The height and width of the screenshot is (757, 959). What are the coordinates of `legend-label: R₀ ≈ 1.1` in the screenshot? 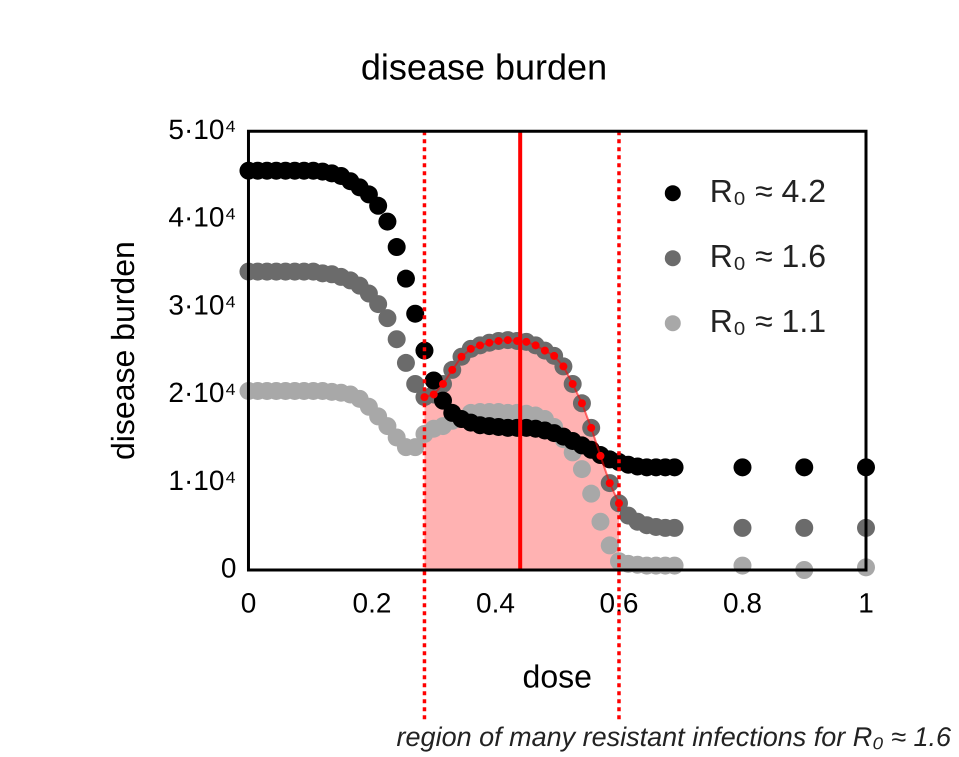 It's located at (768, 321).